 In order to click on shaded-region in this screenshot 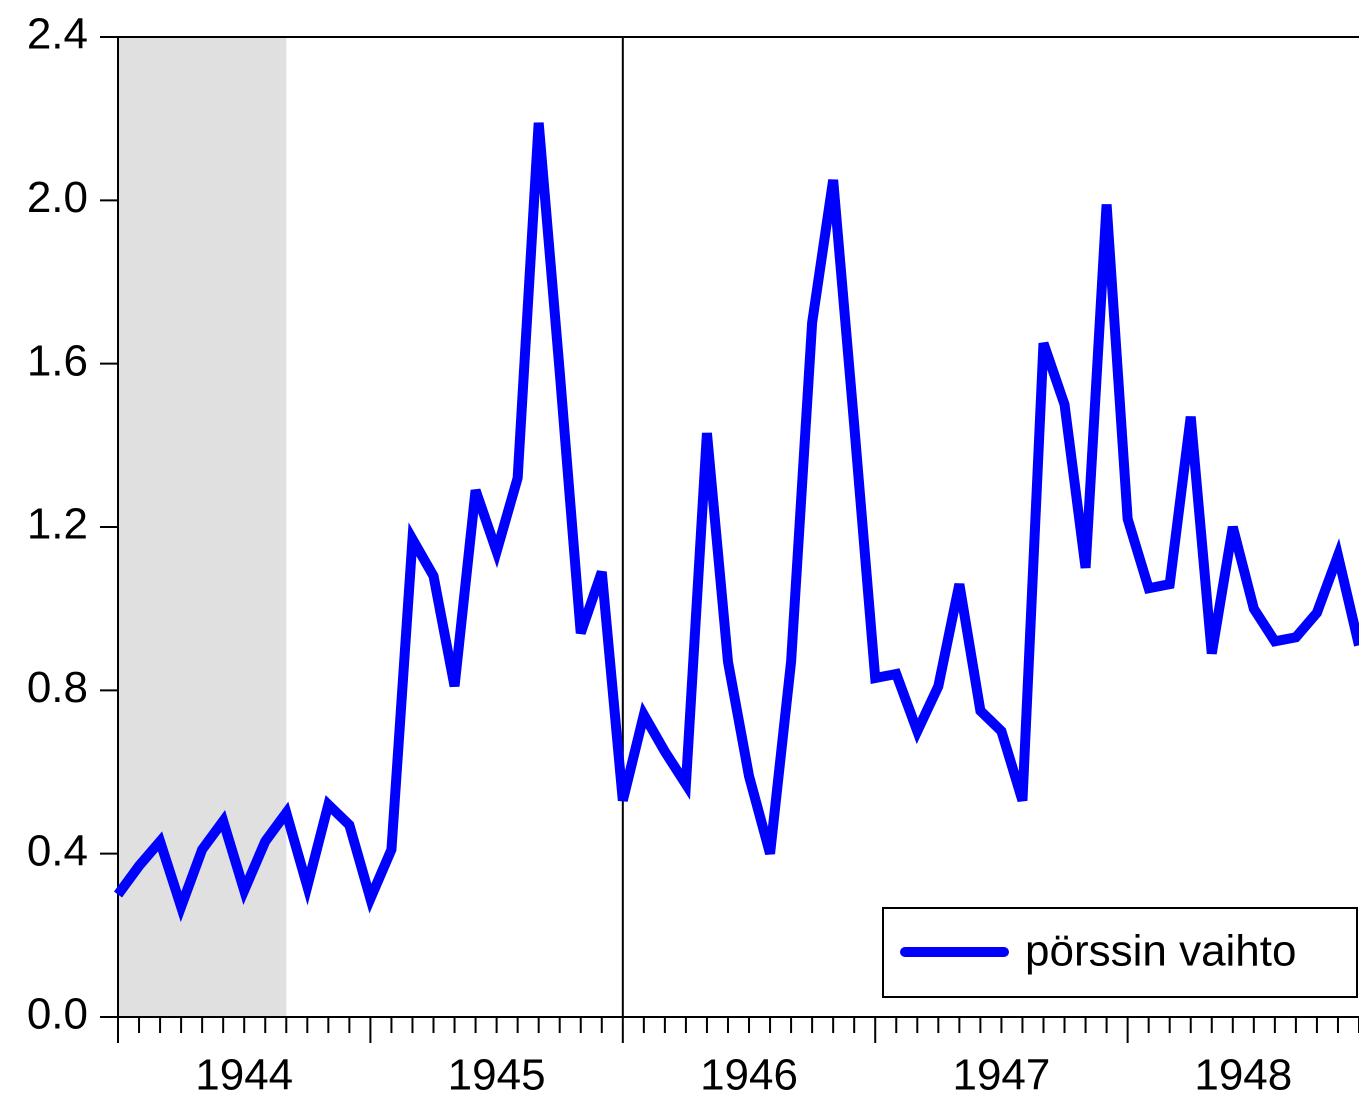, I will do `click(202, 527)`.